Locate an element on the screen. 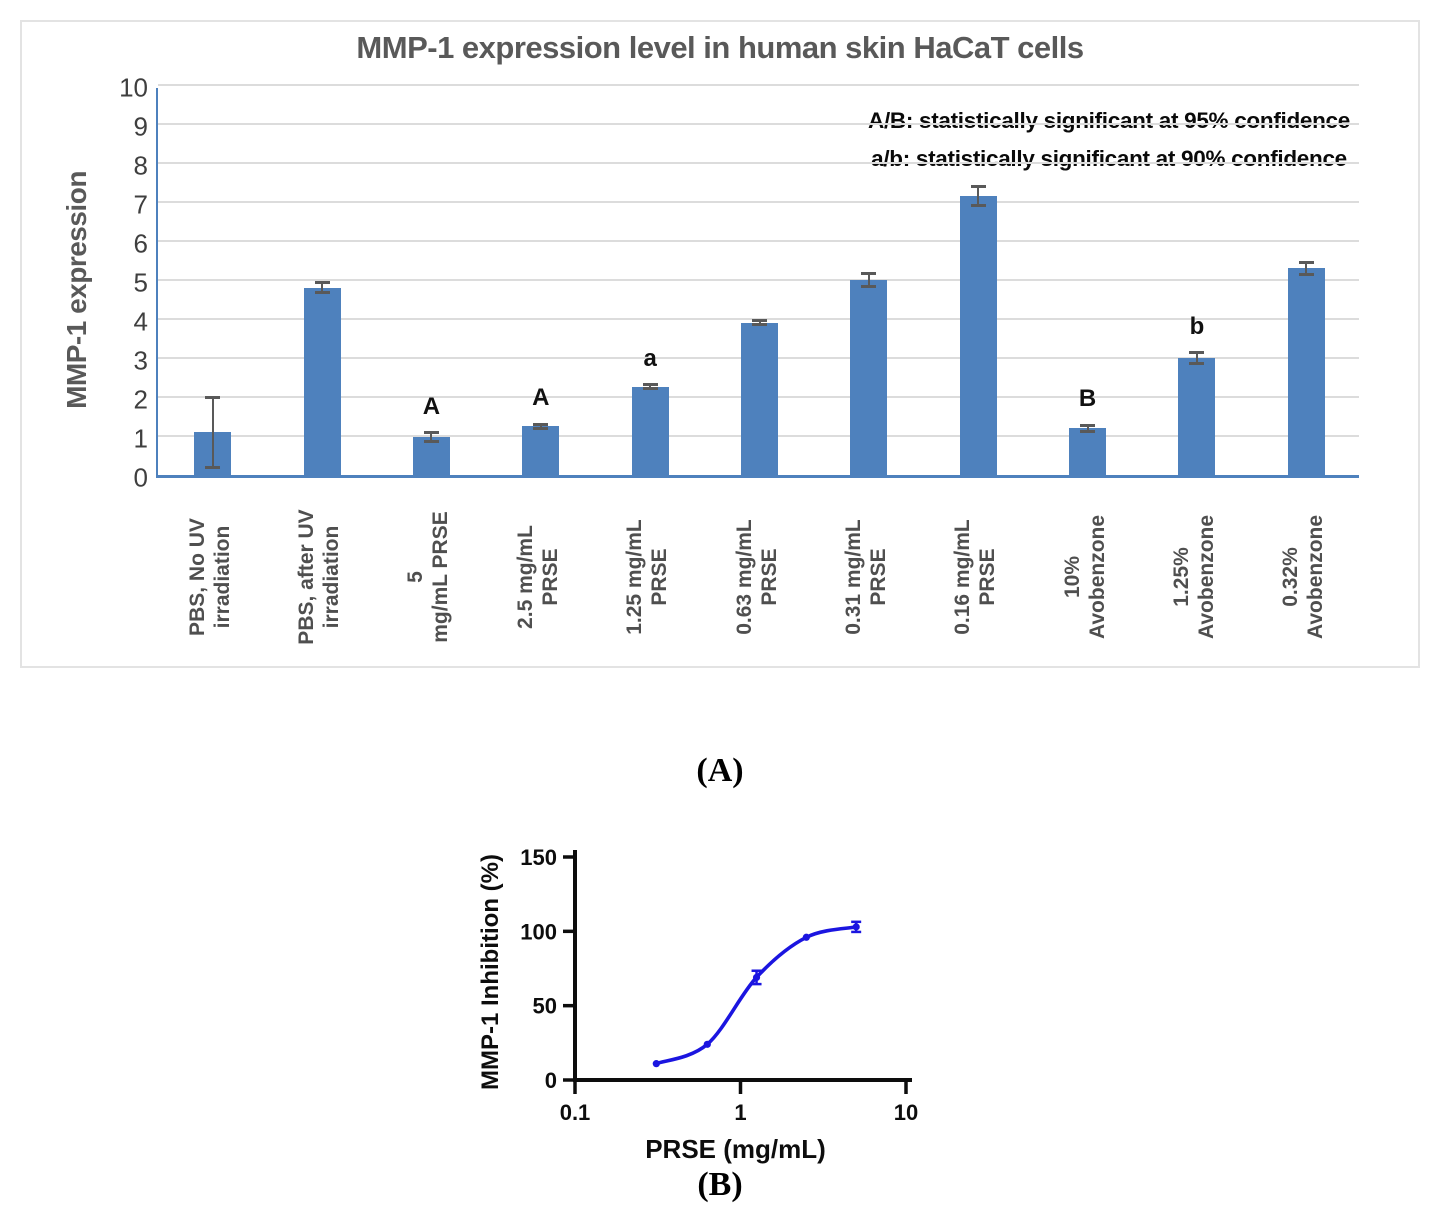  y-tick-label: 3 is located at coordinates (140, 360).